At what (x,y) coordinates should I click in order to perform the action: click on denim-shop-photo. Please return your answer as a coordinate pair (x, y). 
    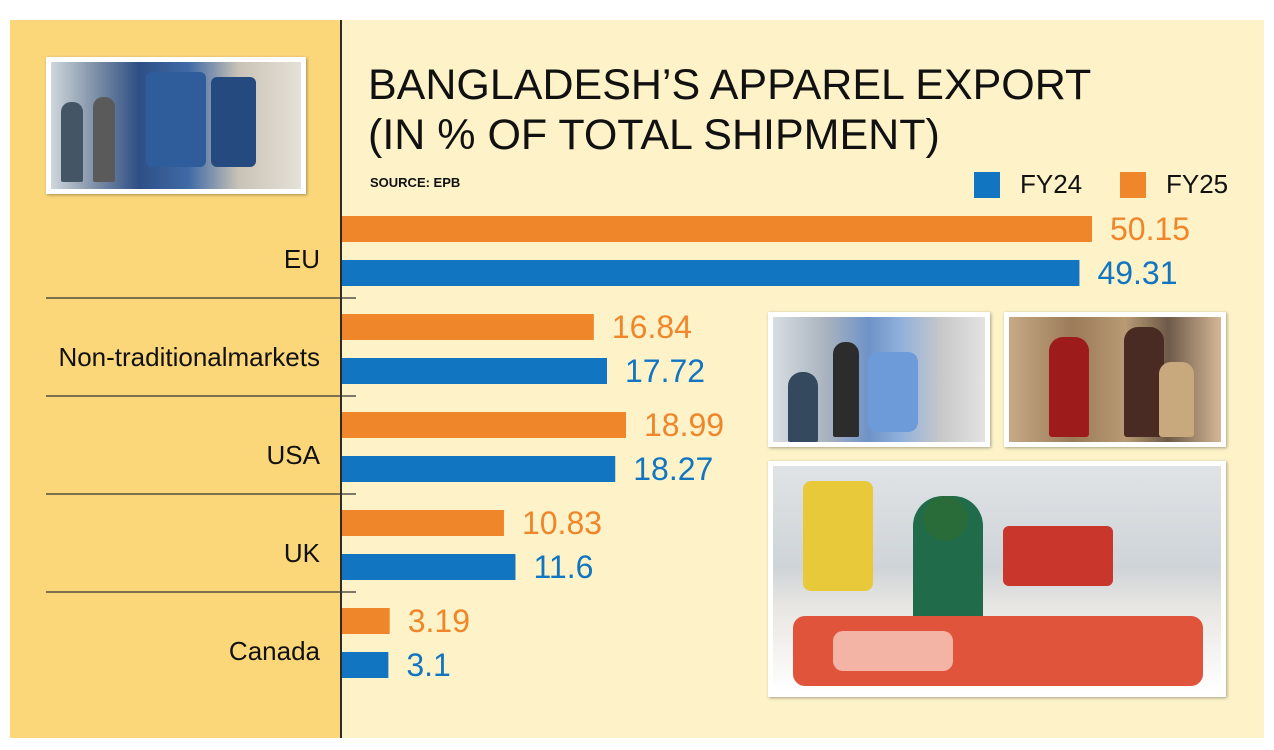
    Looking at the image, I should click on (176, 125).